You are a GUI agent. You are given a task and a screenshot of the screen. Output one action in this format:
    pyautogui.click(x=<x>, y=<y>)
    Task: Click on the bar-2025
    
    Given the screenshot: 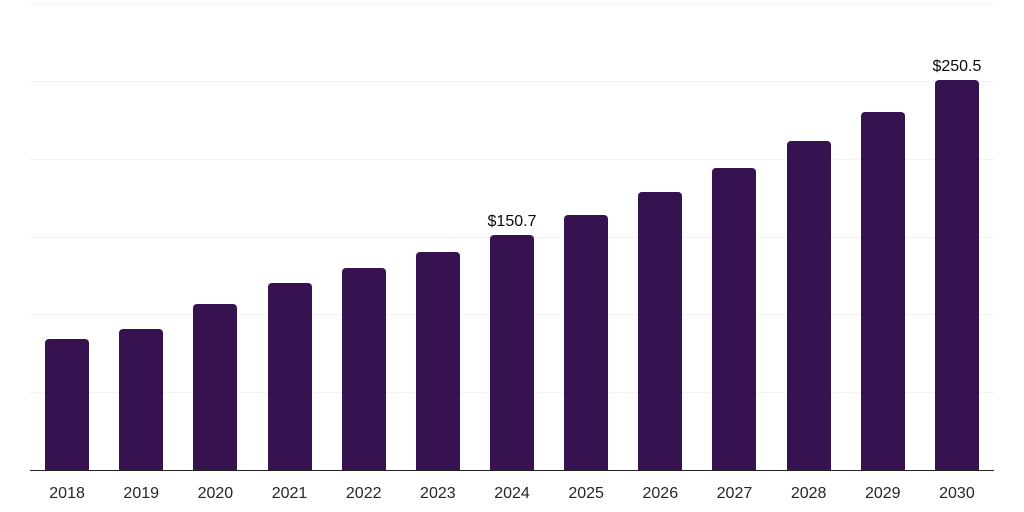 What is the action you would take?
    pyautogui.click(x=586, y=342)
    